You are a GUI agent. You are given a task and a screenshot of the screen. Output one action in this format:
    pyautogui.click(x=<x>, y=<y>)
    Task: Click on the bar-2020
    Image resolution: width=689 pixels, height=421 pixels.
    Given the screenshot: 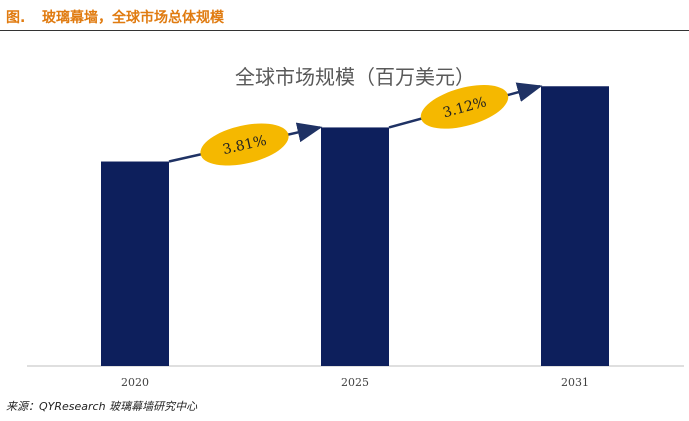 What is the action you would take?
    pyautogui.click(x=135, y=263)
    